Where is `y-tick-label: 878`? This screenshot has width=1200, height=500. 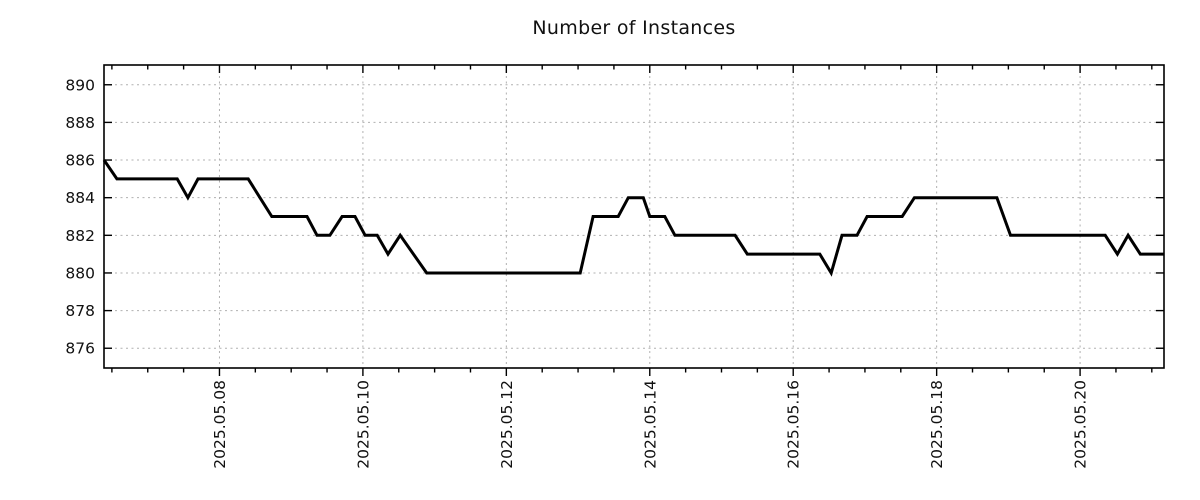
y-tick-label: 878 is located at coordinates (80, 311).